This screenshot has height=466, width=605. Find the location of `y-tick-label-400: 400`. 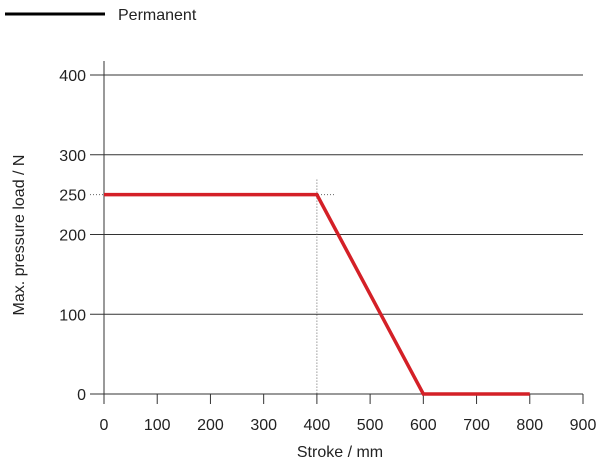

y-tick-label-400: 400 is located at coordinates (72, 76).